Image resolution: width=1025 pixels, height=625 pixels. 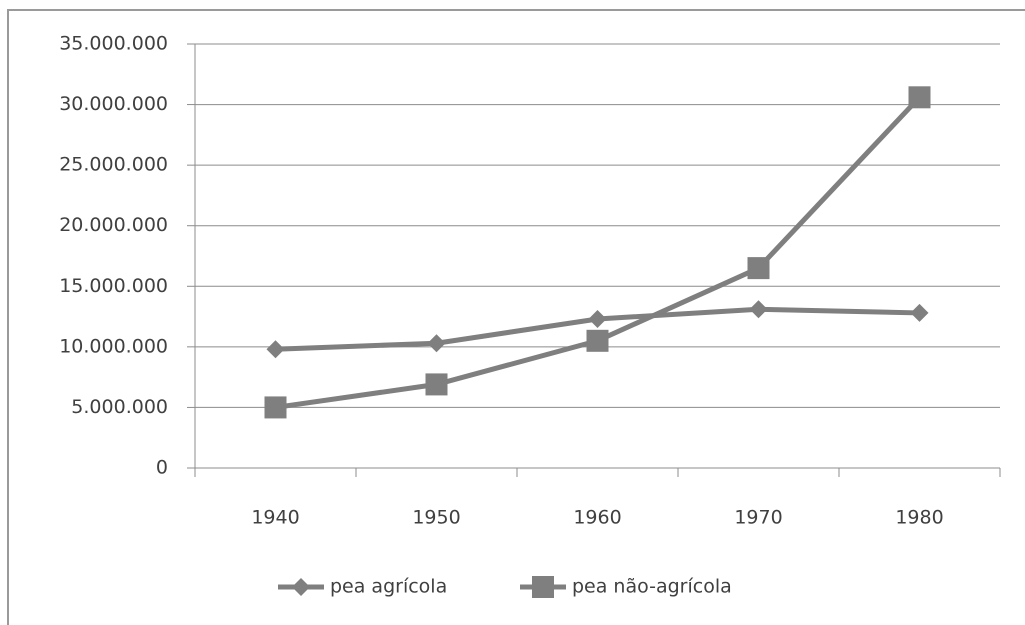 What do you see at coordinates (275, 518) in the screenshot?
I see `x-tick-label: 1940` at bounding box center [275, 518].